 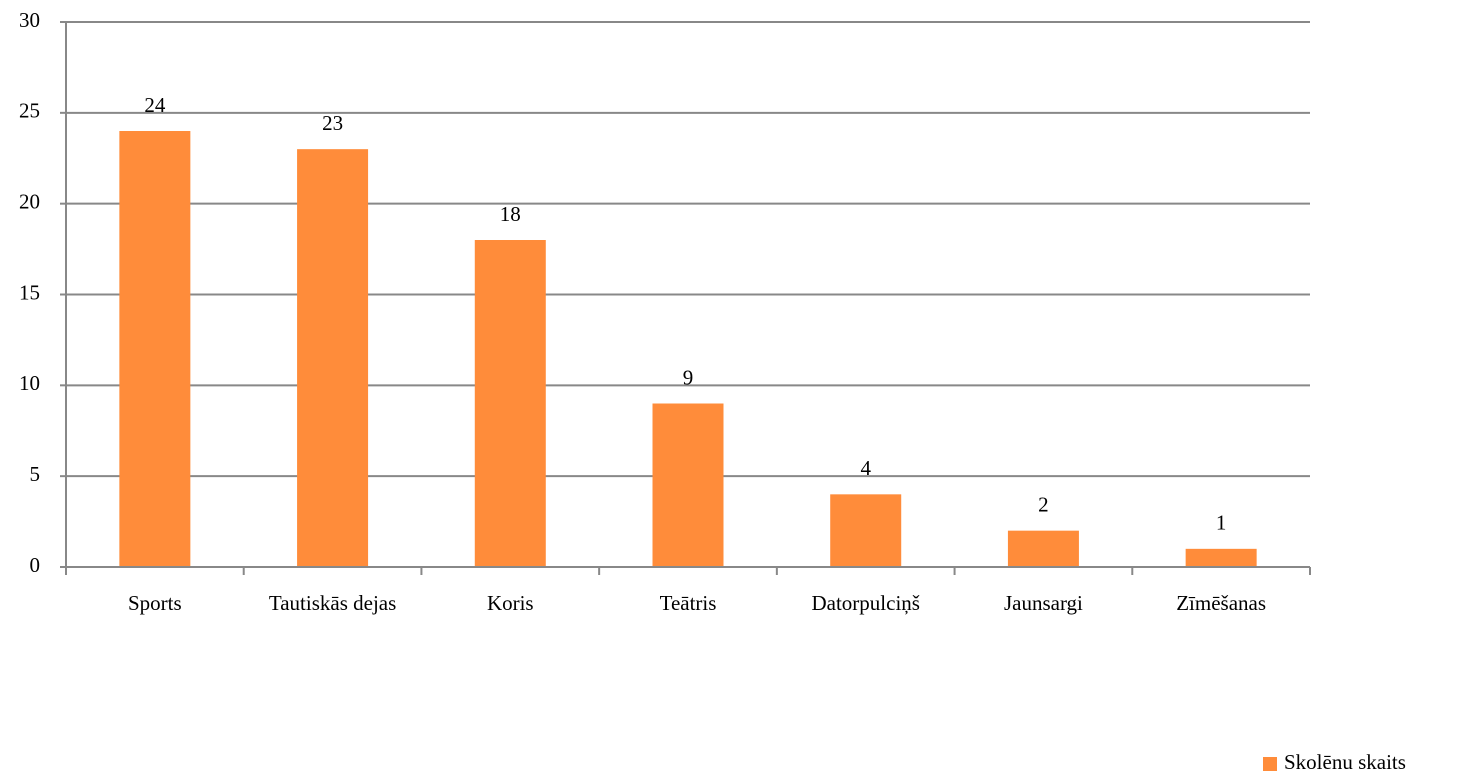 What do you see at coordinates (510, 214) in the screenshot?
I see `data-label: 18` at bounding box center [510, 214].